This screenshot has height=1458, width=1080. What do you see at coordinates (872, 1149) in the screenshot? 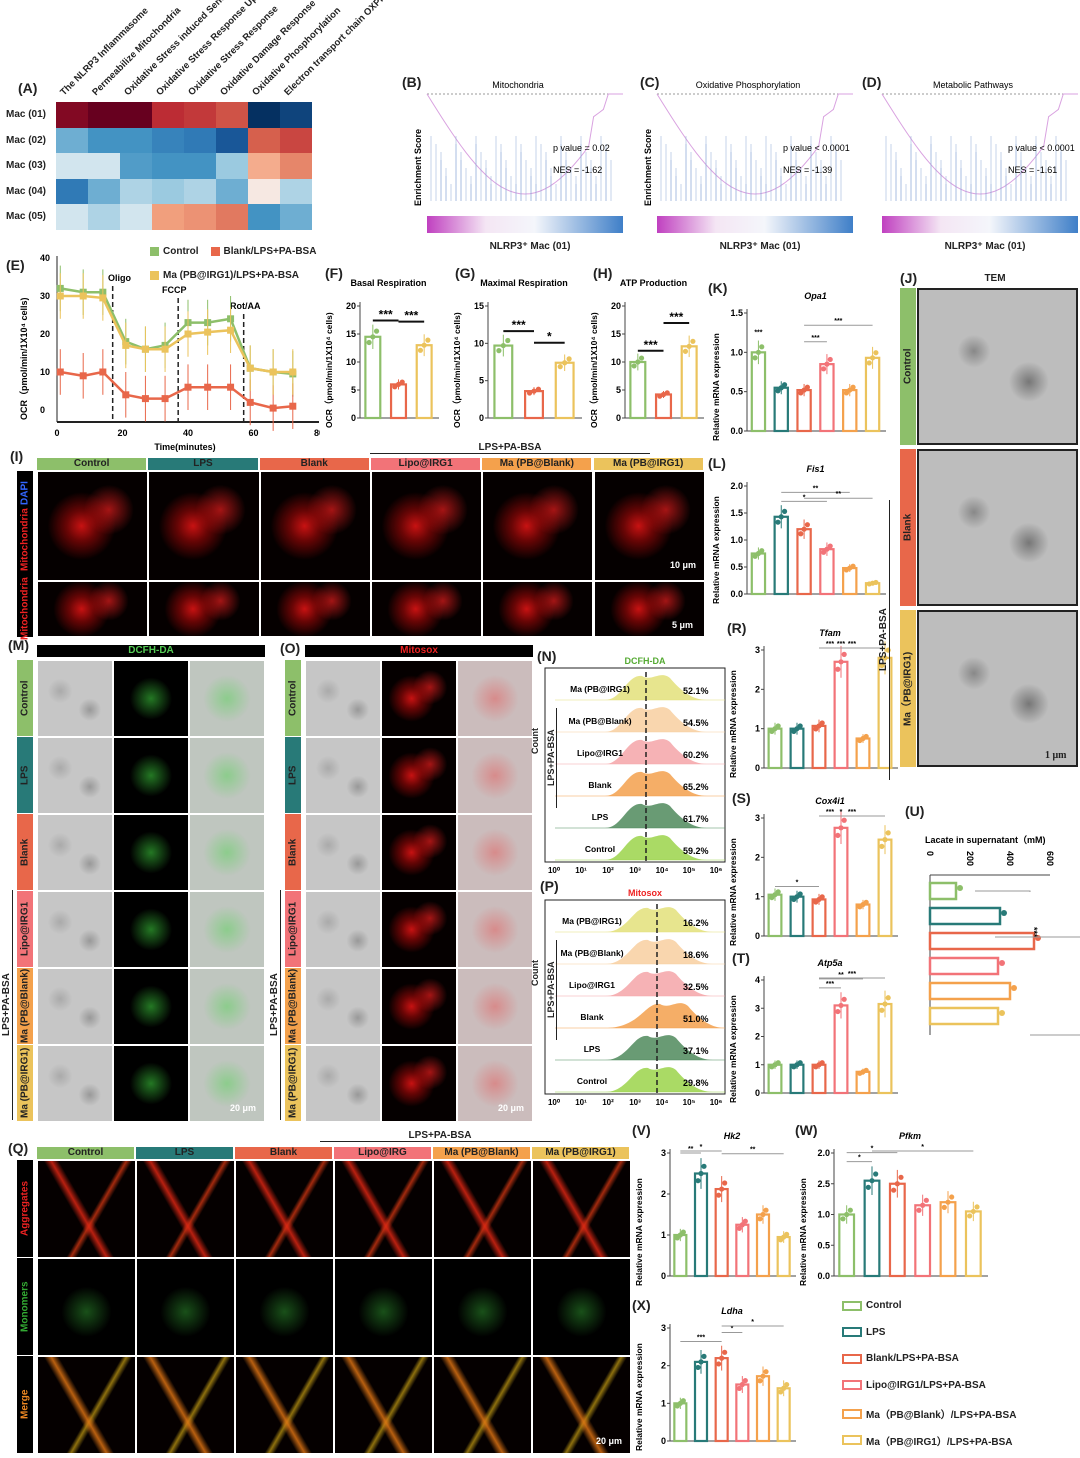
I see `significance-label: *` at bounding box center [872, 1149].